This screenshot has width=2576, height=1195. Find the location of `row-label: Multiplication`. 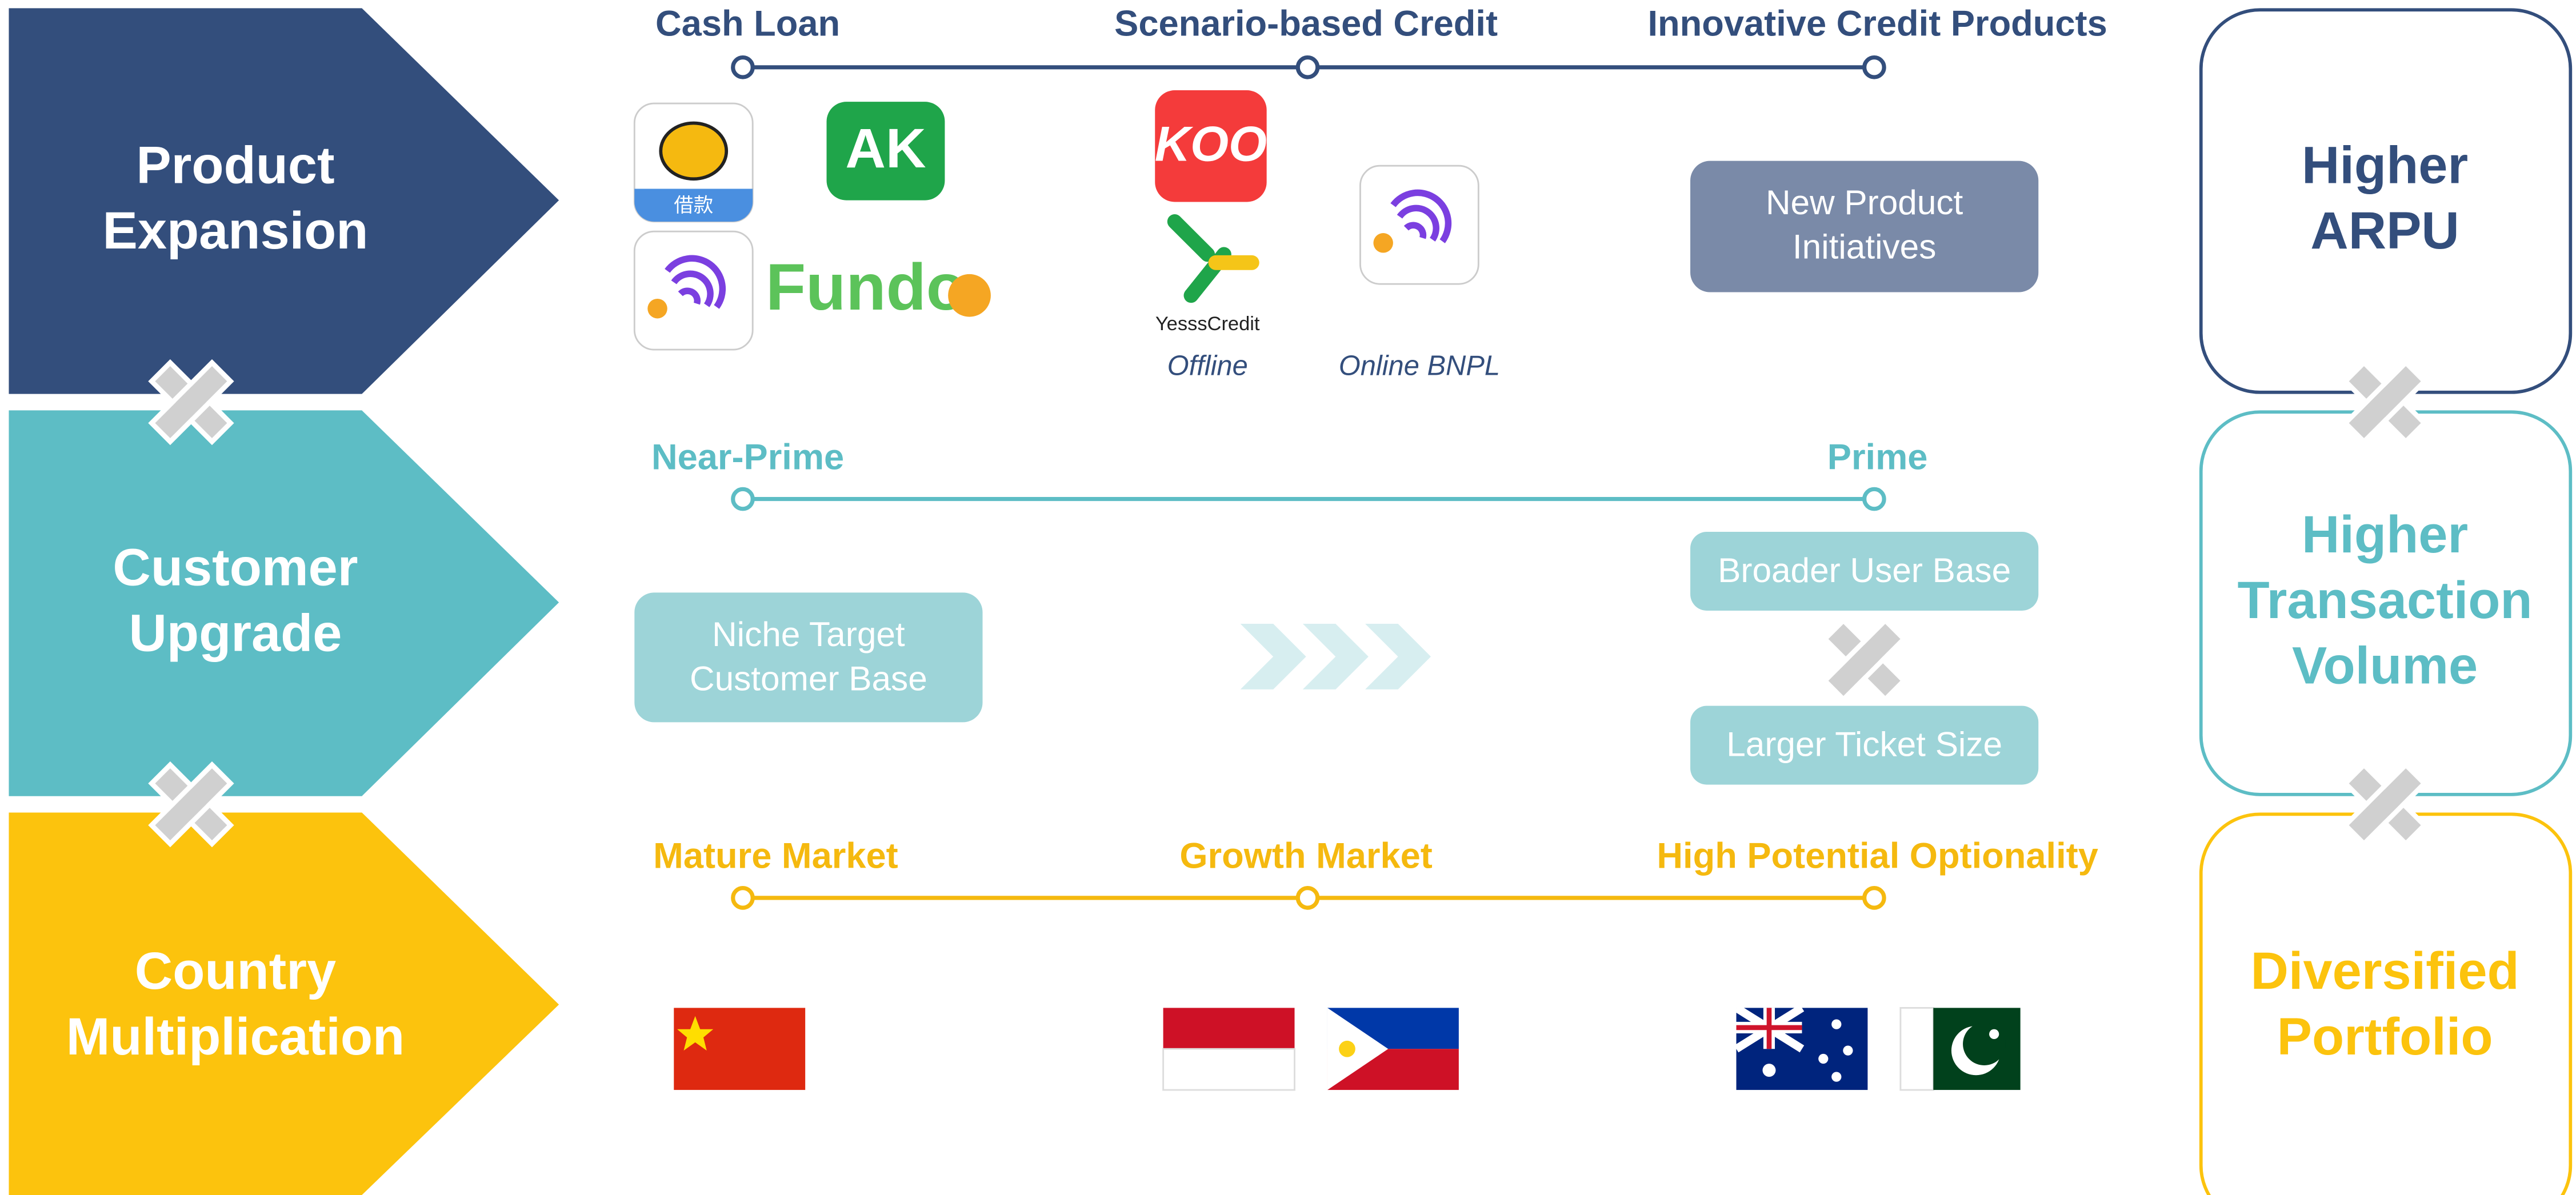

row-label: Multiplication is located at coordinates (235, 1037).